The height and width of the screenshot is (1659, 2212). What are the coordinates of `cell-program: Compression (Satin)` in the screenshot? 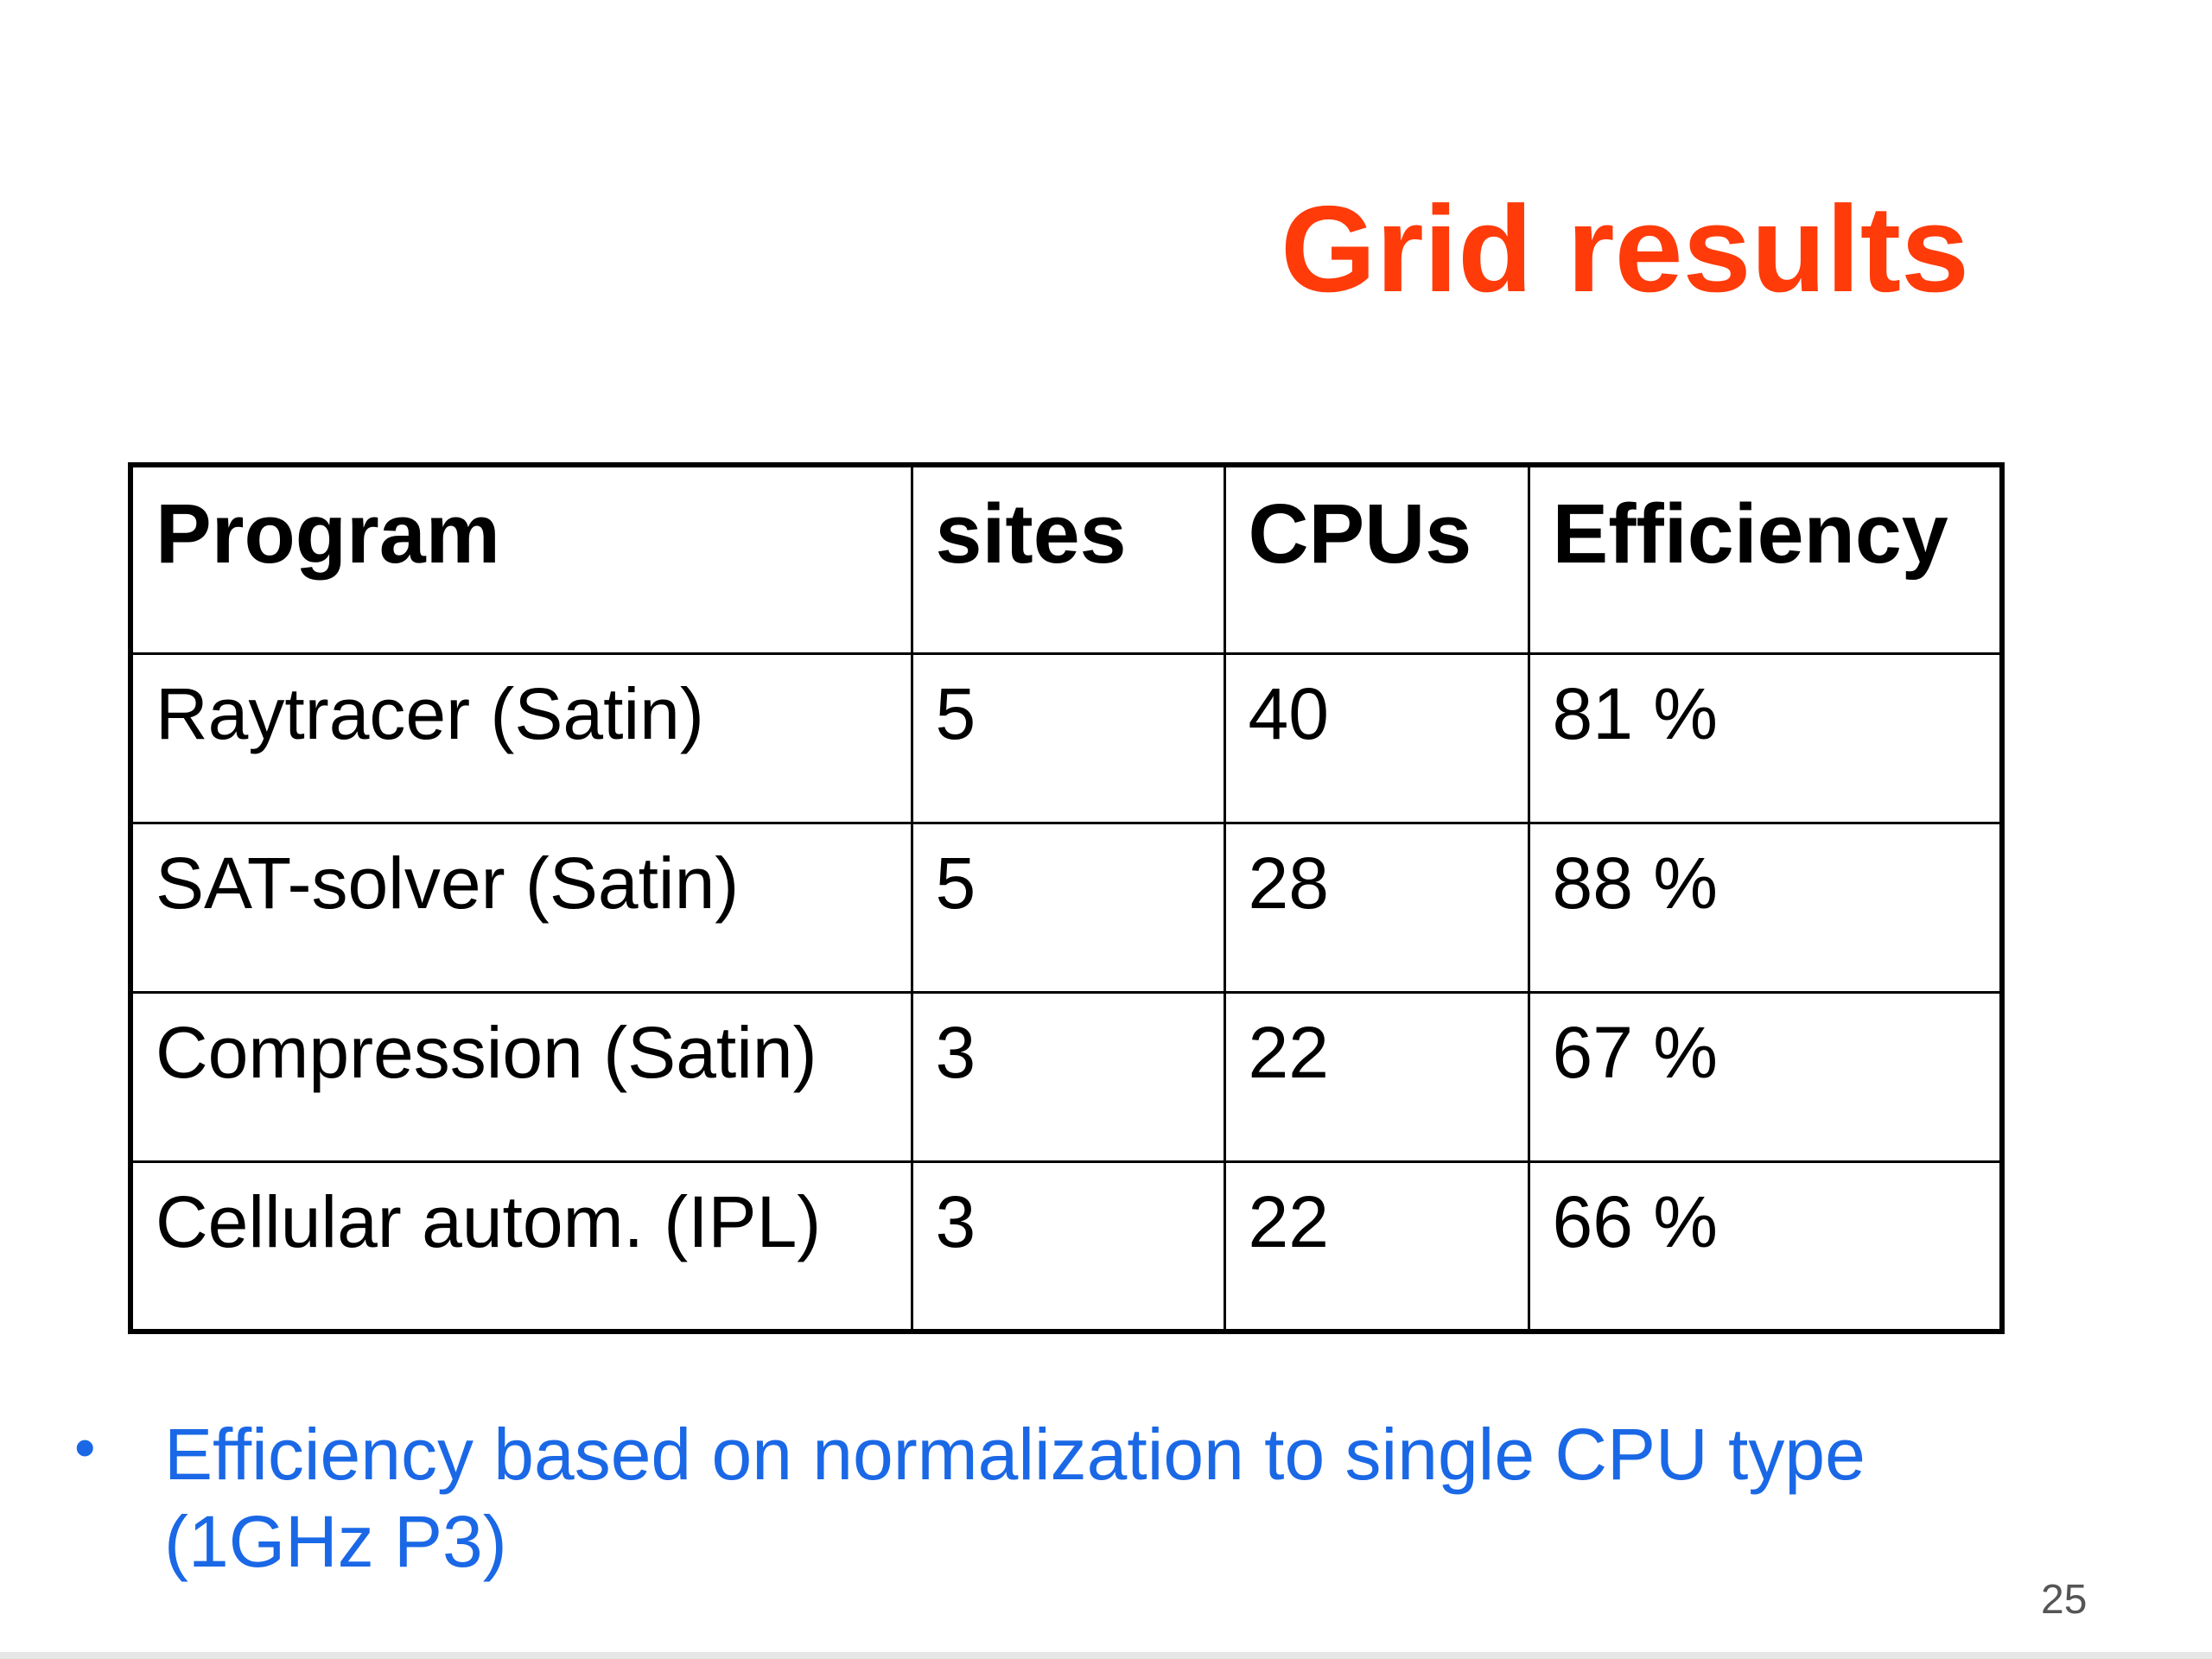 It's located at (521, 1077).